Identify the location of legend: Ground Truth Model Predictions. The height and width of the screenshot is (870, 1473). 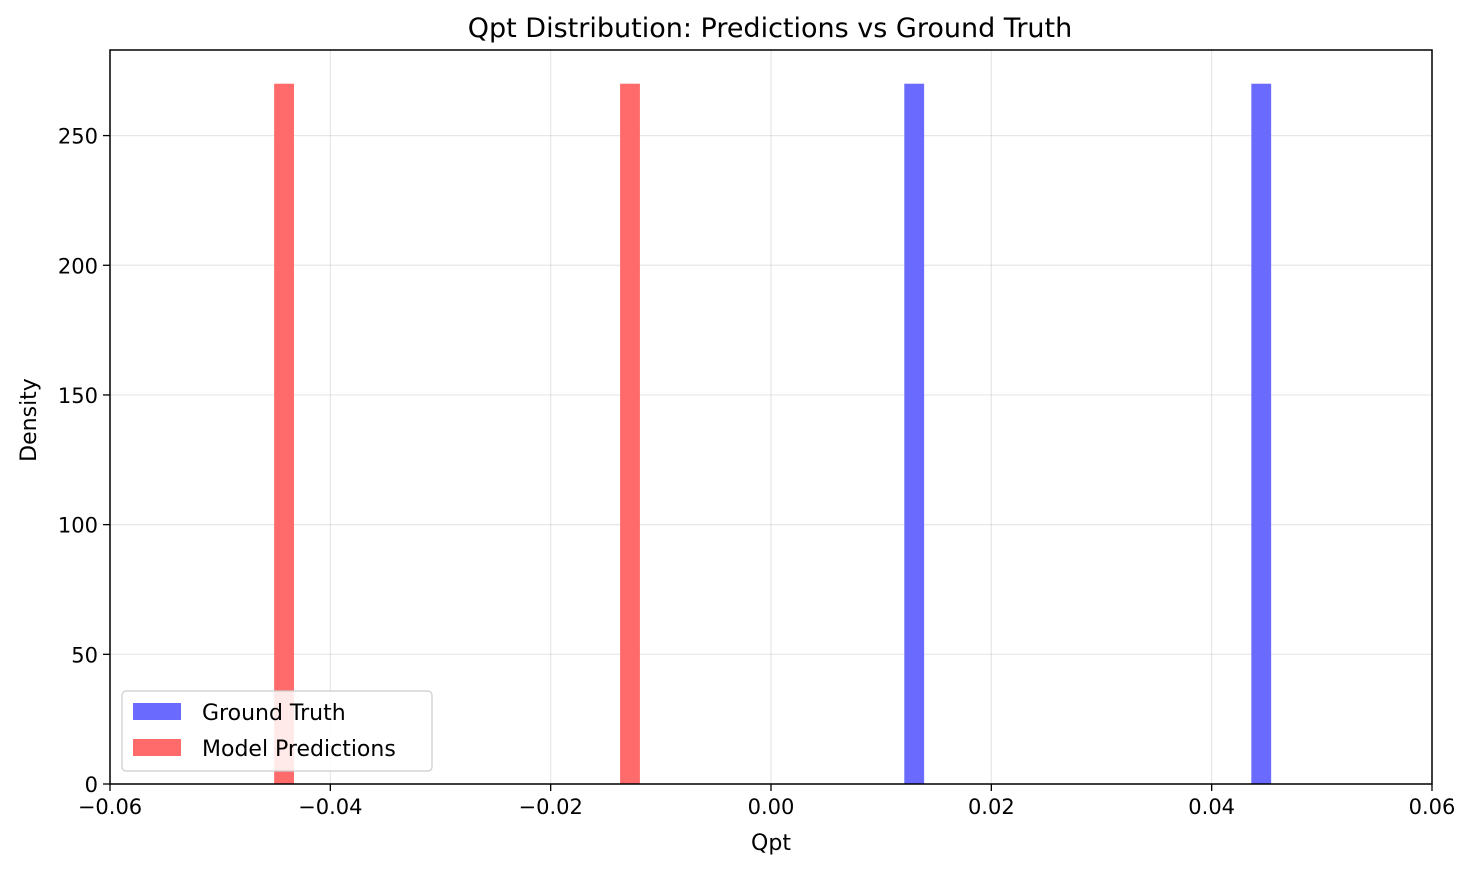
(277, 731).